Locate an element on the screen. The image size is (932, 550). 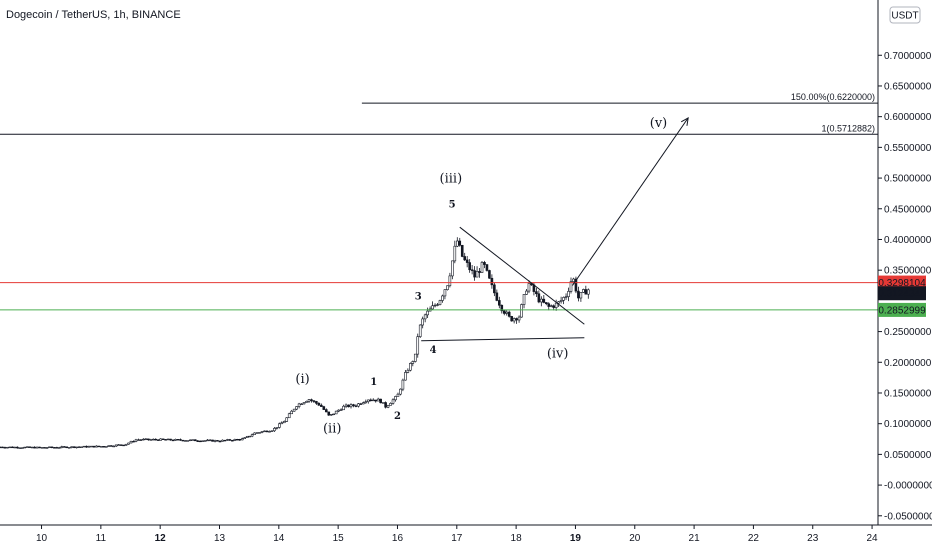
wave-label: (iv) is located at coordinates (558, 353).